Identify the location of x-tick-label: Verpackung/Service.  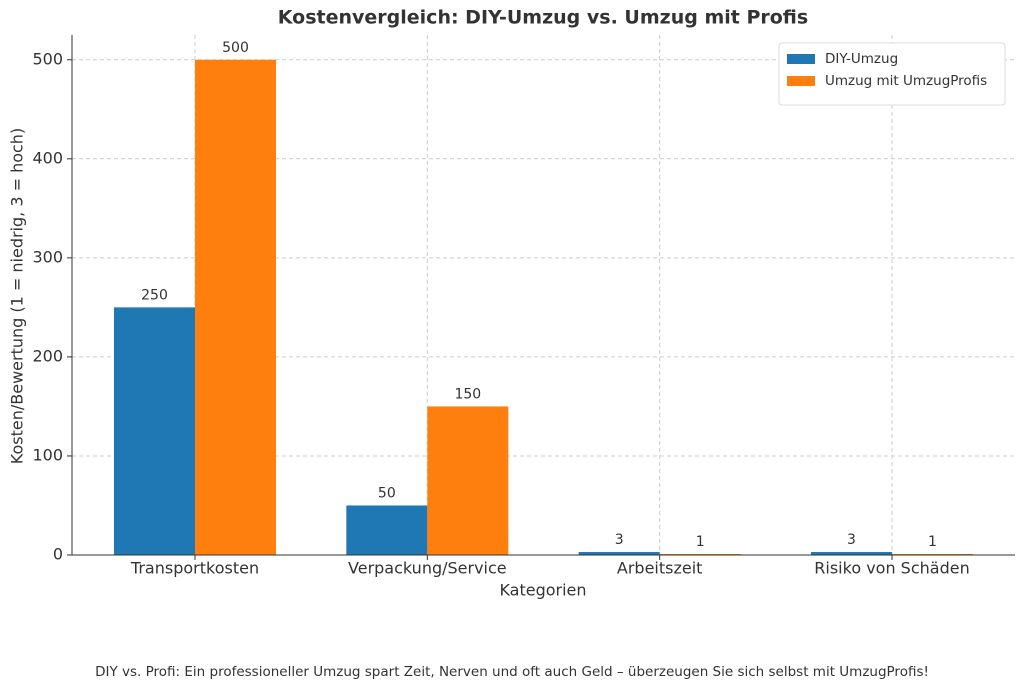
(427, 568).